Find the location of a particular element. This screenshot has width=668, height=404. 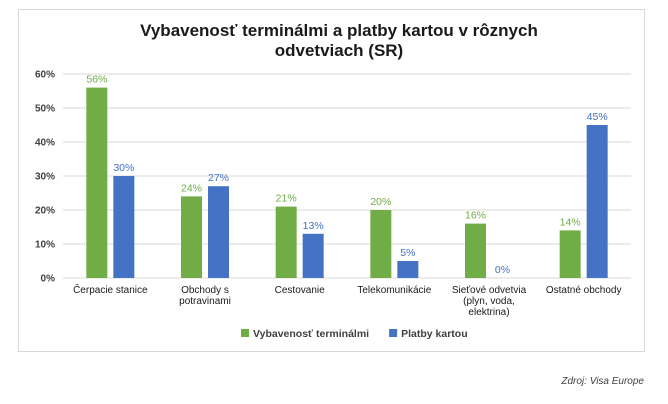

category-label: Ostatné obchody is located at coordinates (584, 290).